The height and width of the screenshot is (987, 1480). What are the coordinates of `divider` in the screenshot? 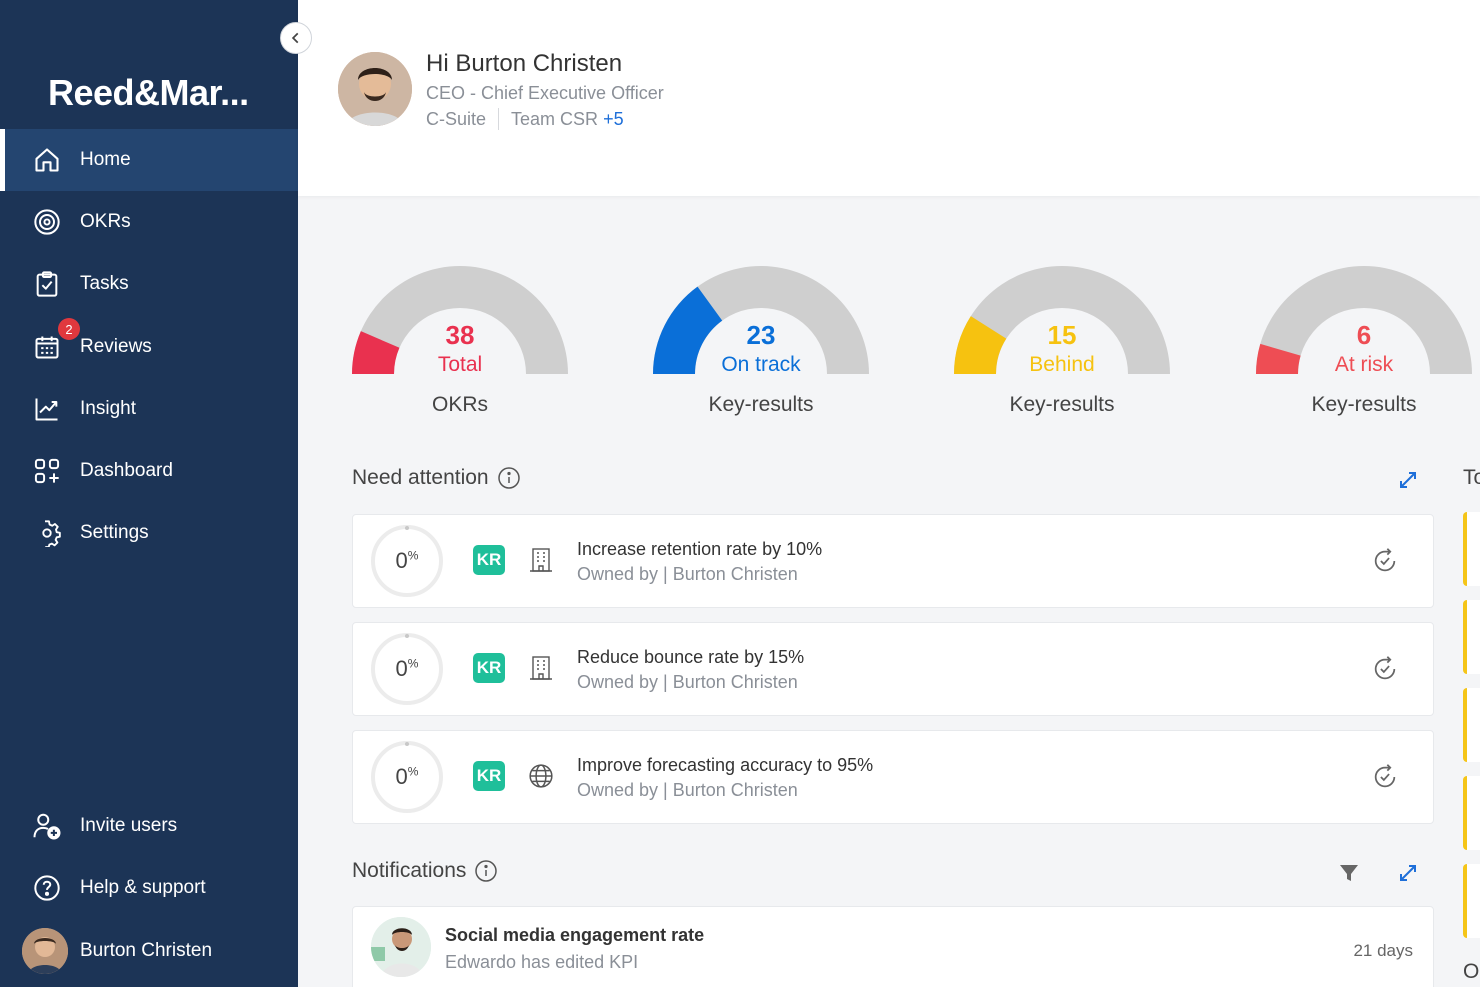 It's located at (499, 119).